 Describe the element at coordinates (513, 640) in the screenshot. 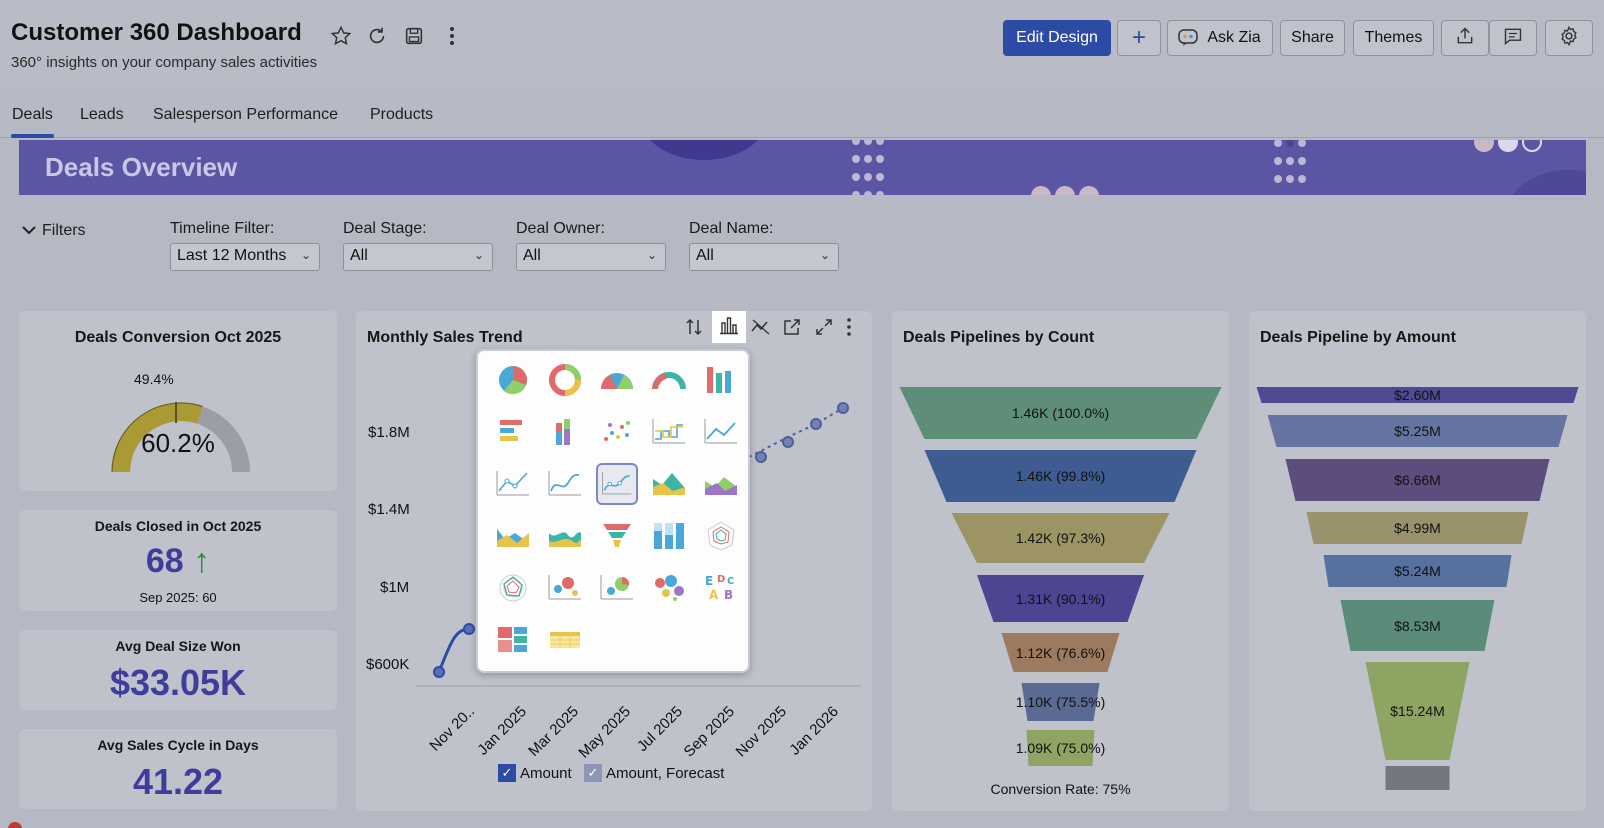

I see `heatmap-chart-icon` at that location.